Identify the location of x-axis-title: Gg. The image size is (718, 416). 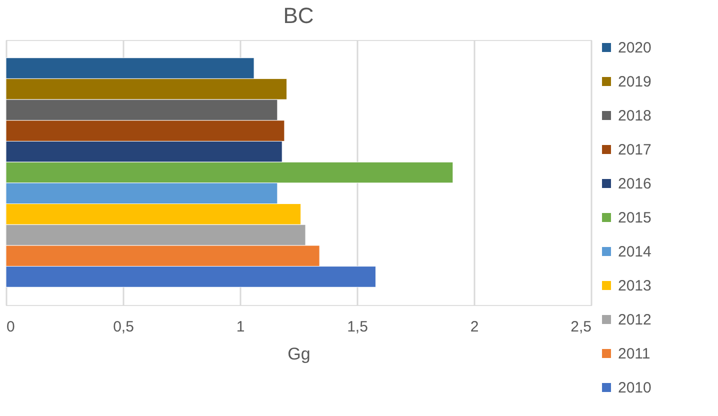
(299, 354).